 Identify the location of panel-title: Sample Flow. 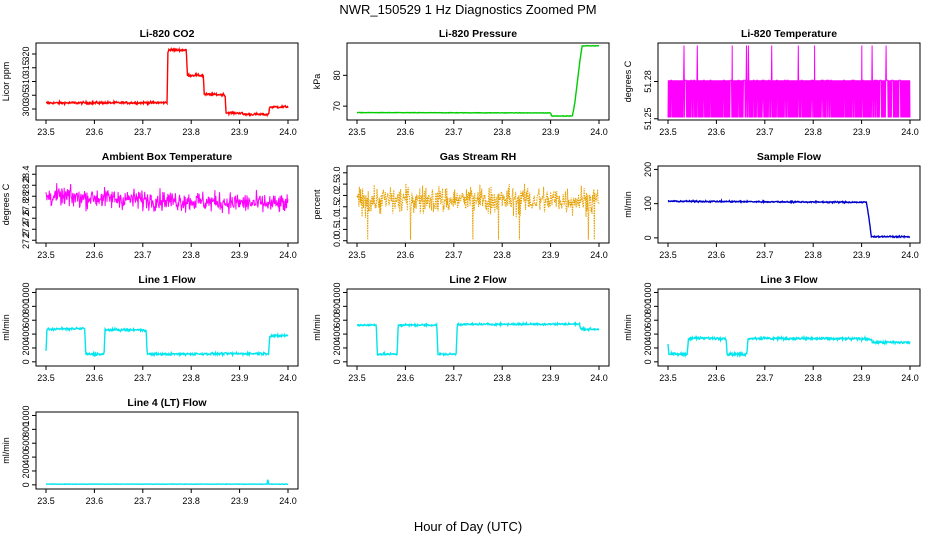
(789, 157).